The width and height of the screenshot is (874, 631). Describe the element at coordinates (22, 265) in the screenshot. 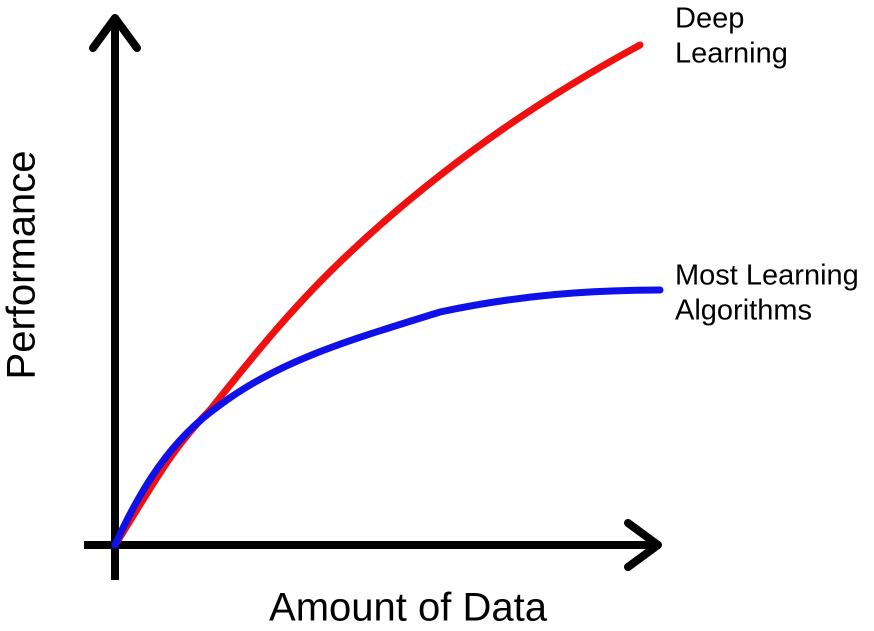

I see `y-axis-title: Performance` at that location.